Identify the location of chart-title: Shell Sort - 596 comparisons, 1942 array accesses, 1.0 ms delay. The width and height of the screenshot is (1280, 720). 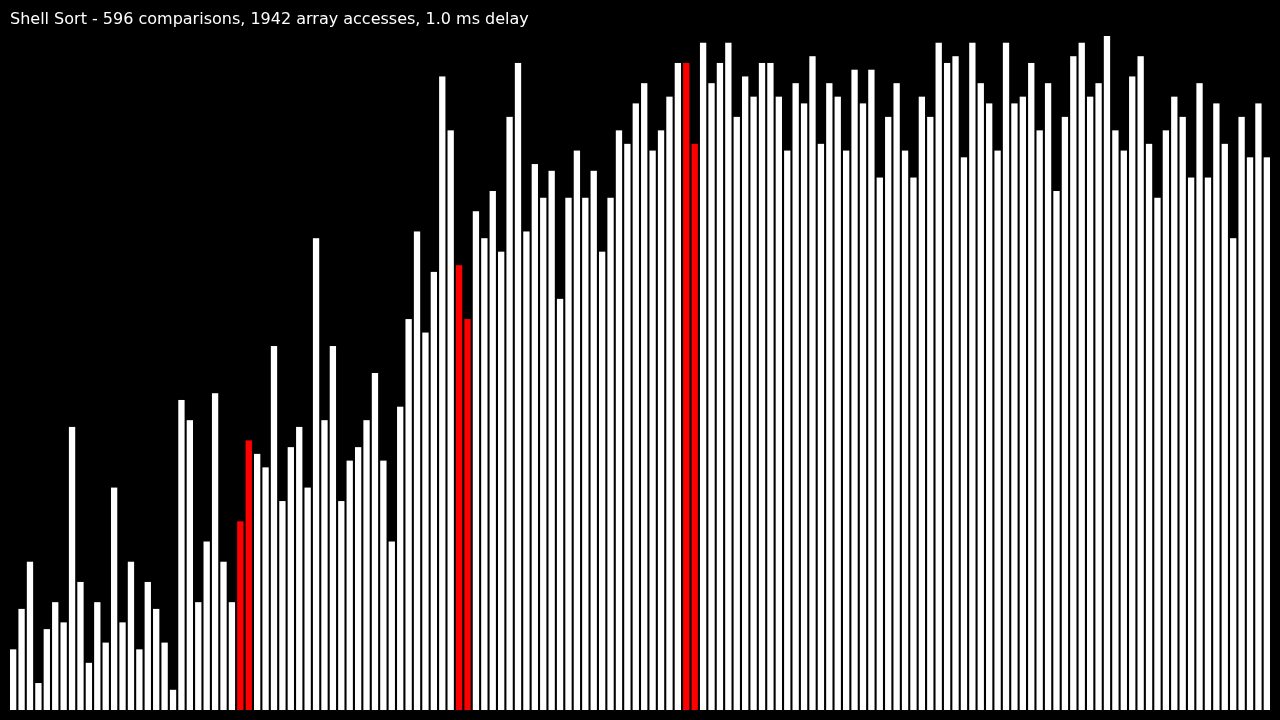
(269, 18).